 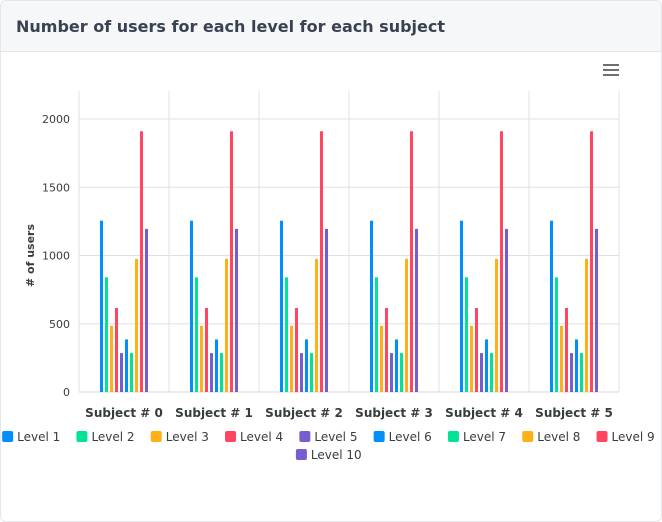 I want to click on x-category-label: Subject # 5, so click(x=574, y=413).